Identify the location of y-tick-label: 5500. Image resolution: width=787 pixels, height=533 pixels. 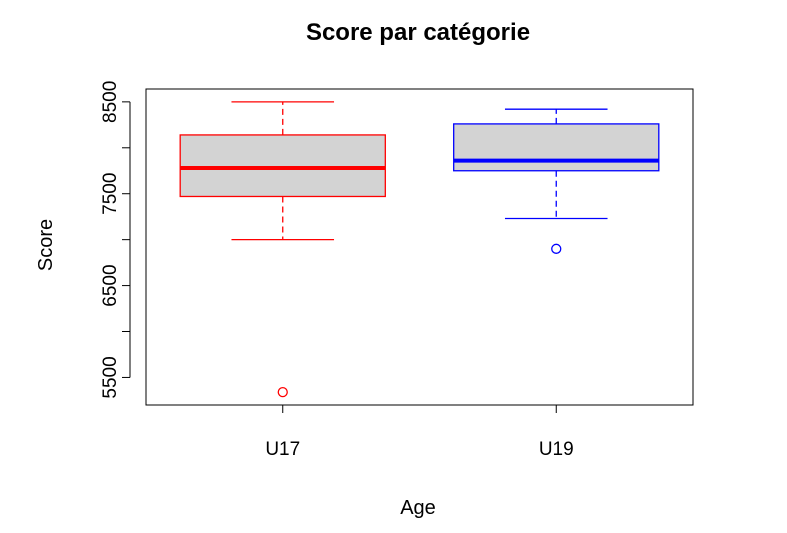
(110, 377).